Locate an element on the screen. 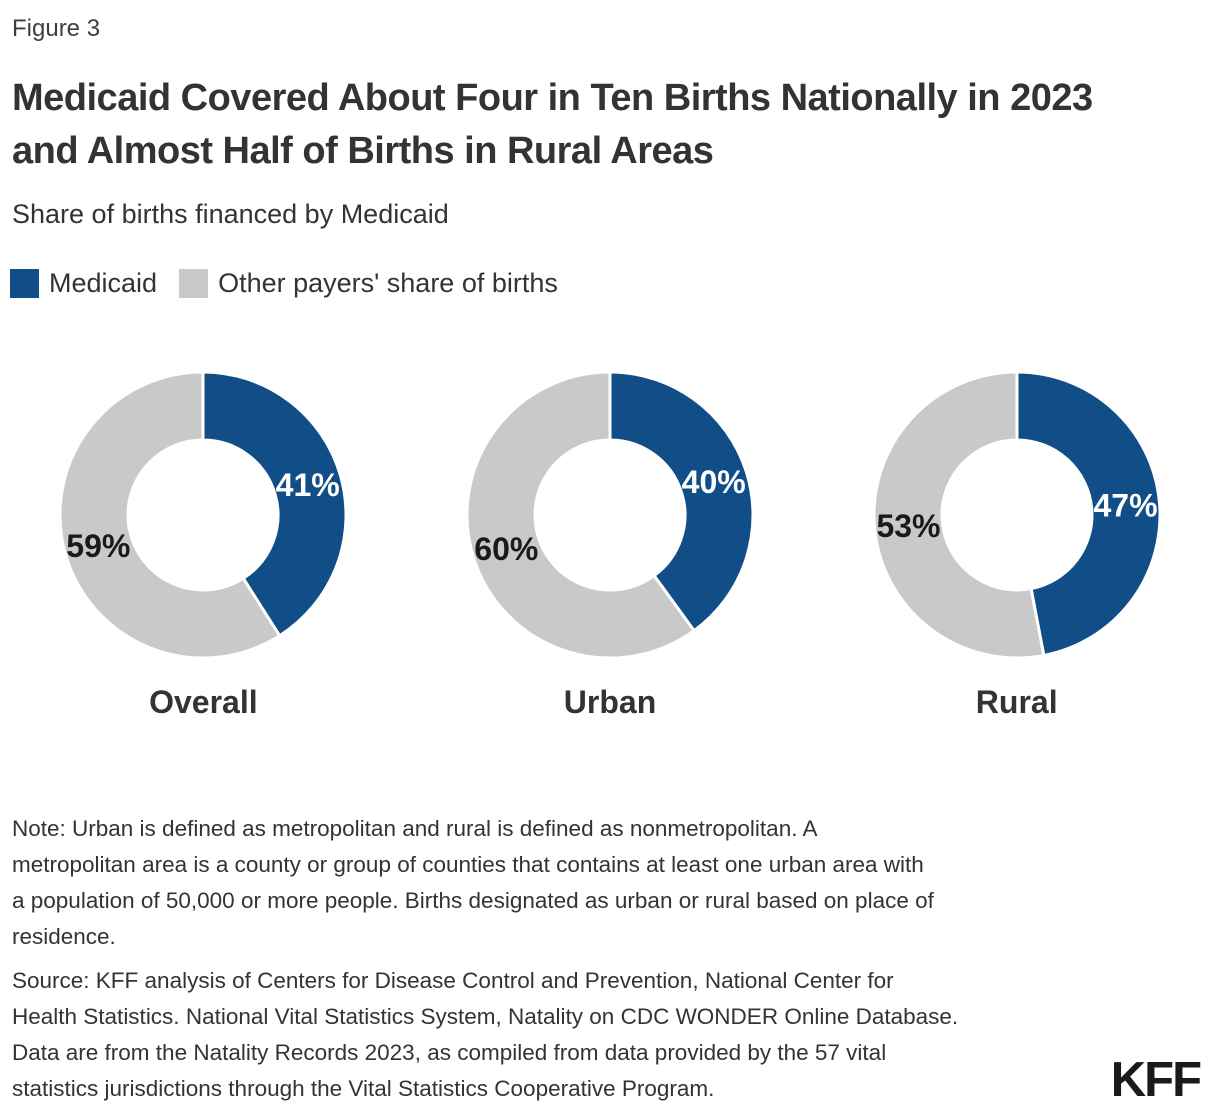 This screenshot has width=1220, height=1114. chart-subtitle: Share of births financed by Medicaid is located at coordinates (230, 214).